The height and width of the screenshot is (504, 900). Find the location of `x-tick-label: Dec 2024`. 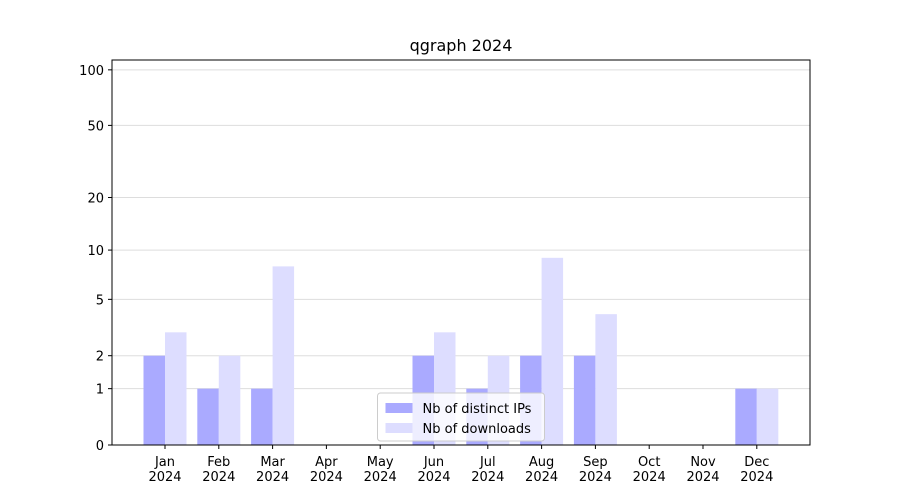

x-tick-label: Dec 2024 is located at coordinates (756, 470).